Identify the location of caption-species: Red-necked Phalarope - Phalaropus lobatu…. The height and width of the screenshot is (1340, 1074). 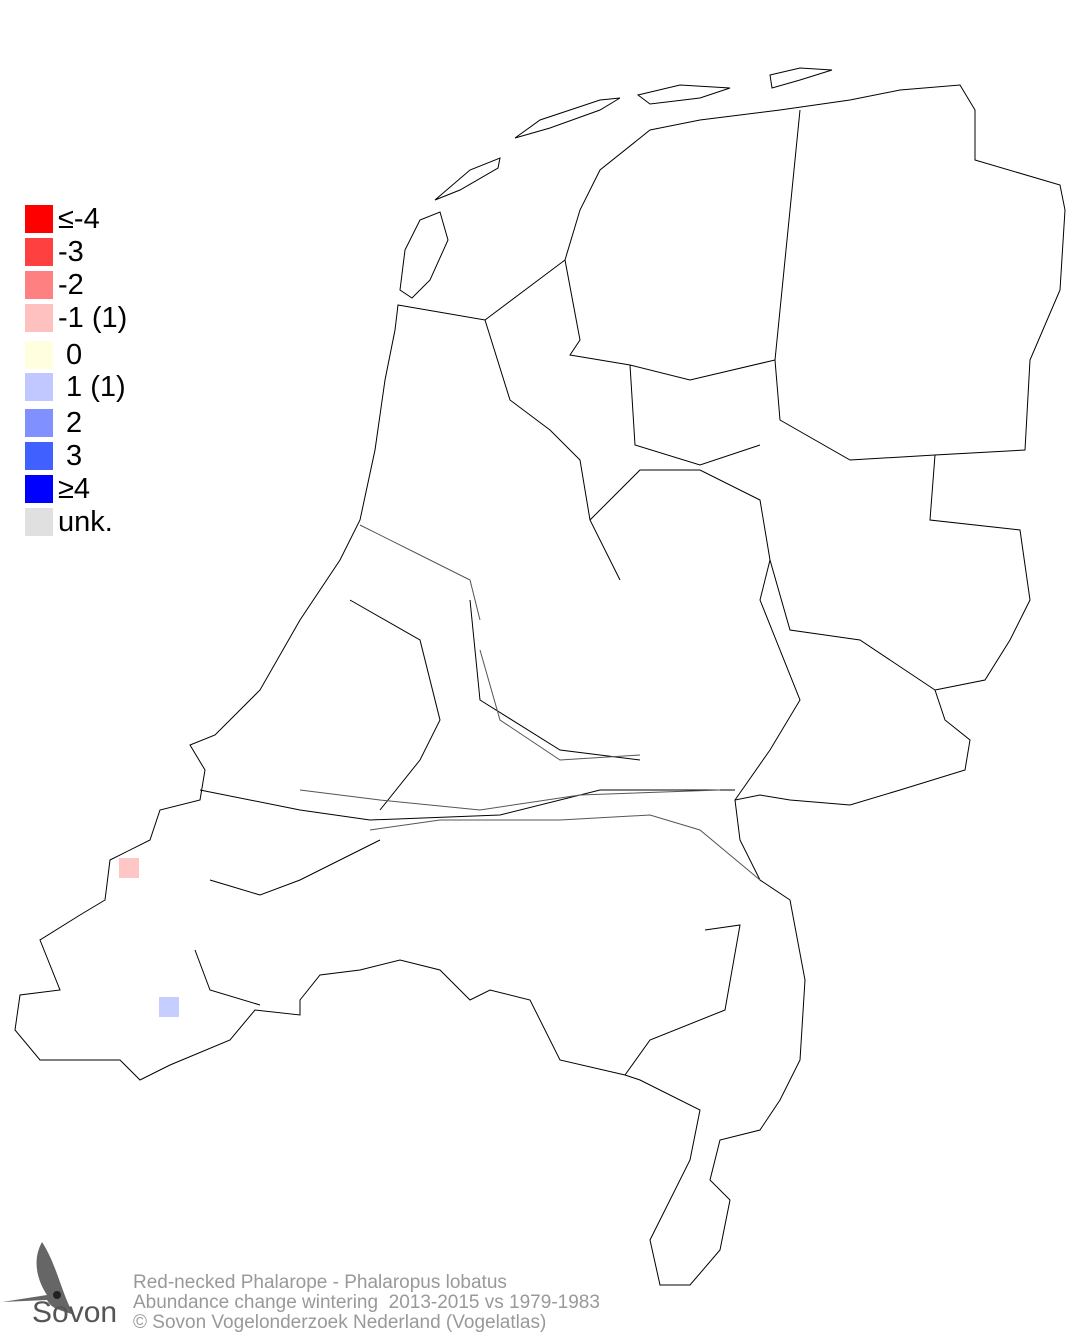
(320, 1282).